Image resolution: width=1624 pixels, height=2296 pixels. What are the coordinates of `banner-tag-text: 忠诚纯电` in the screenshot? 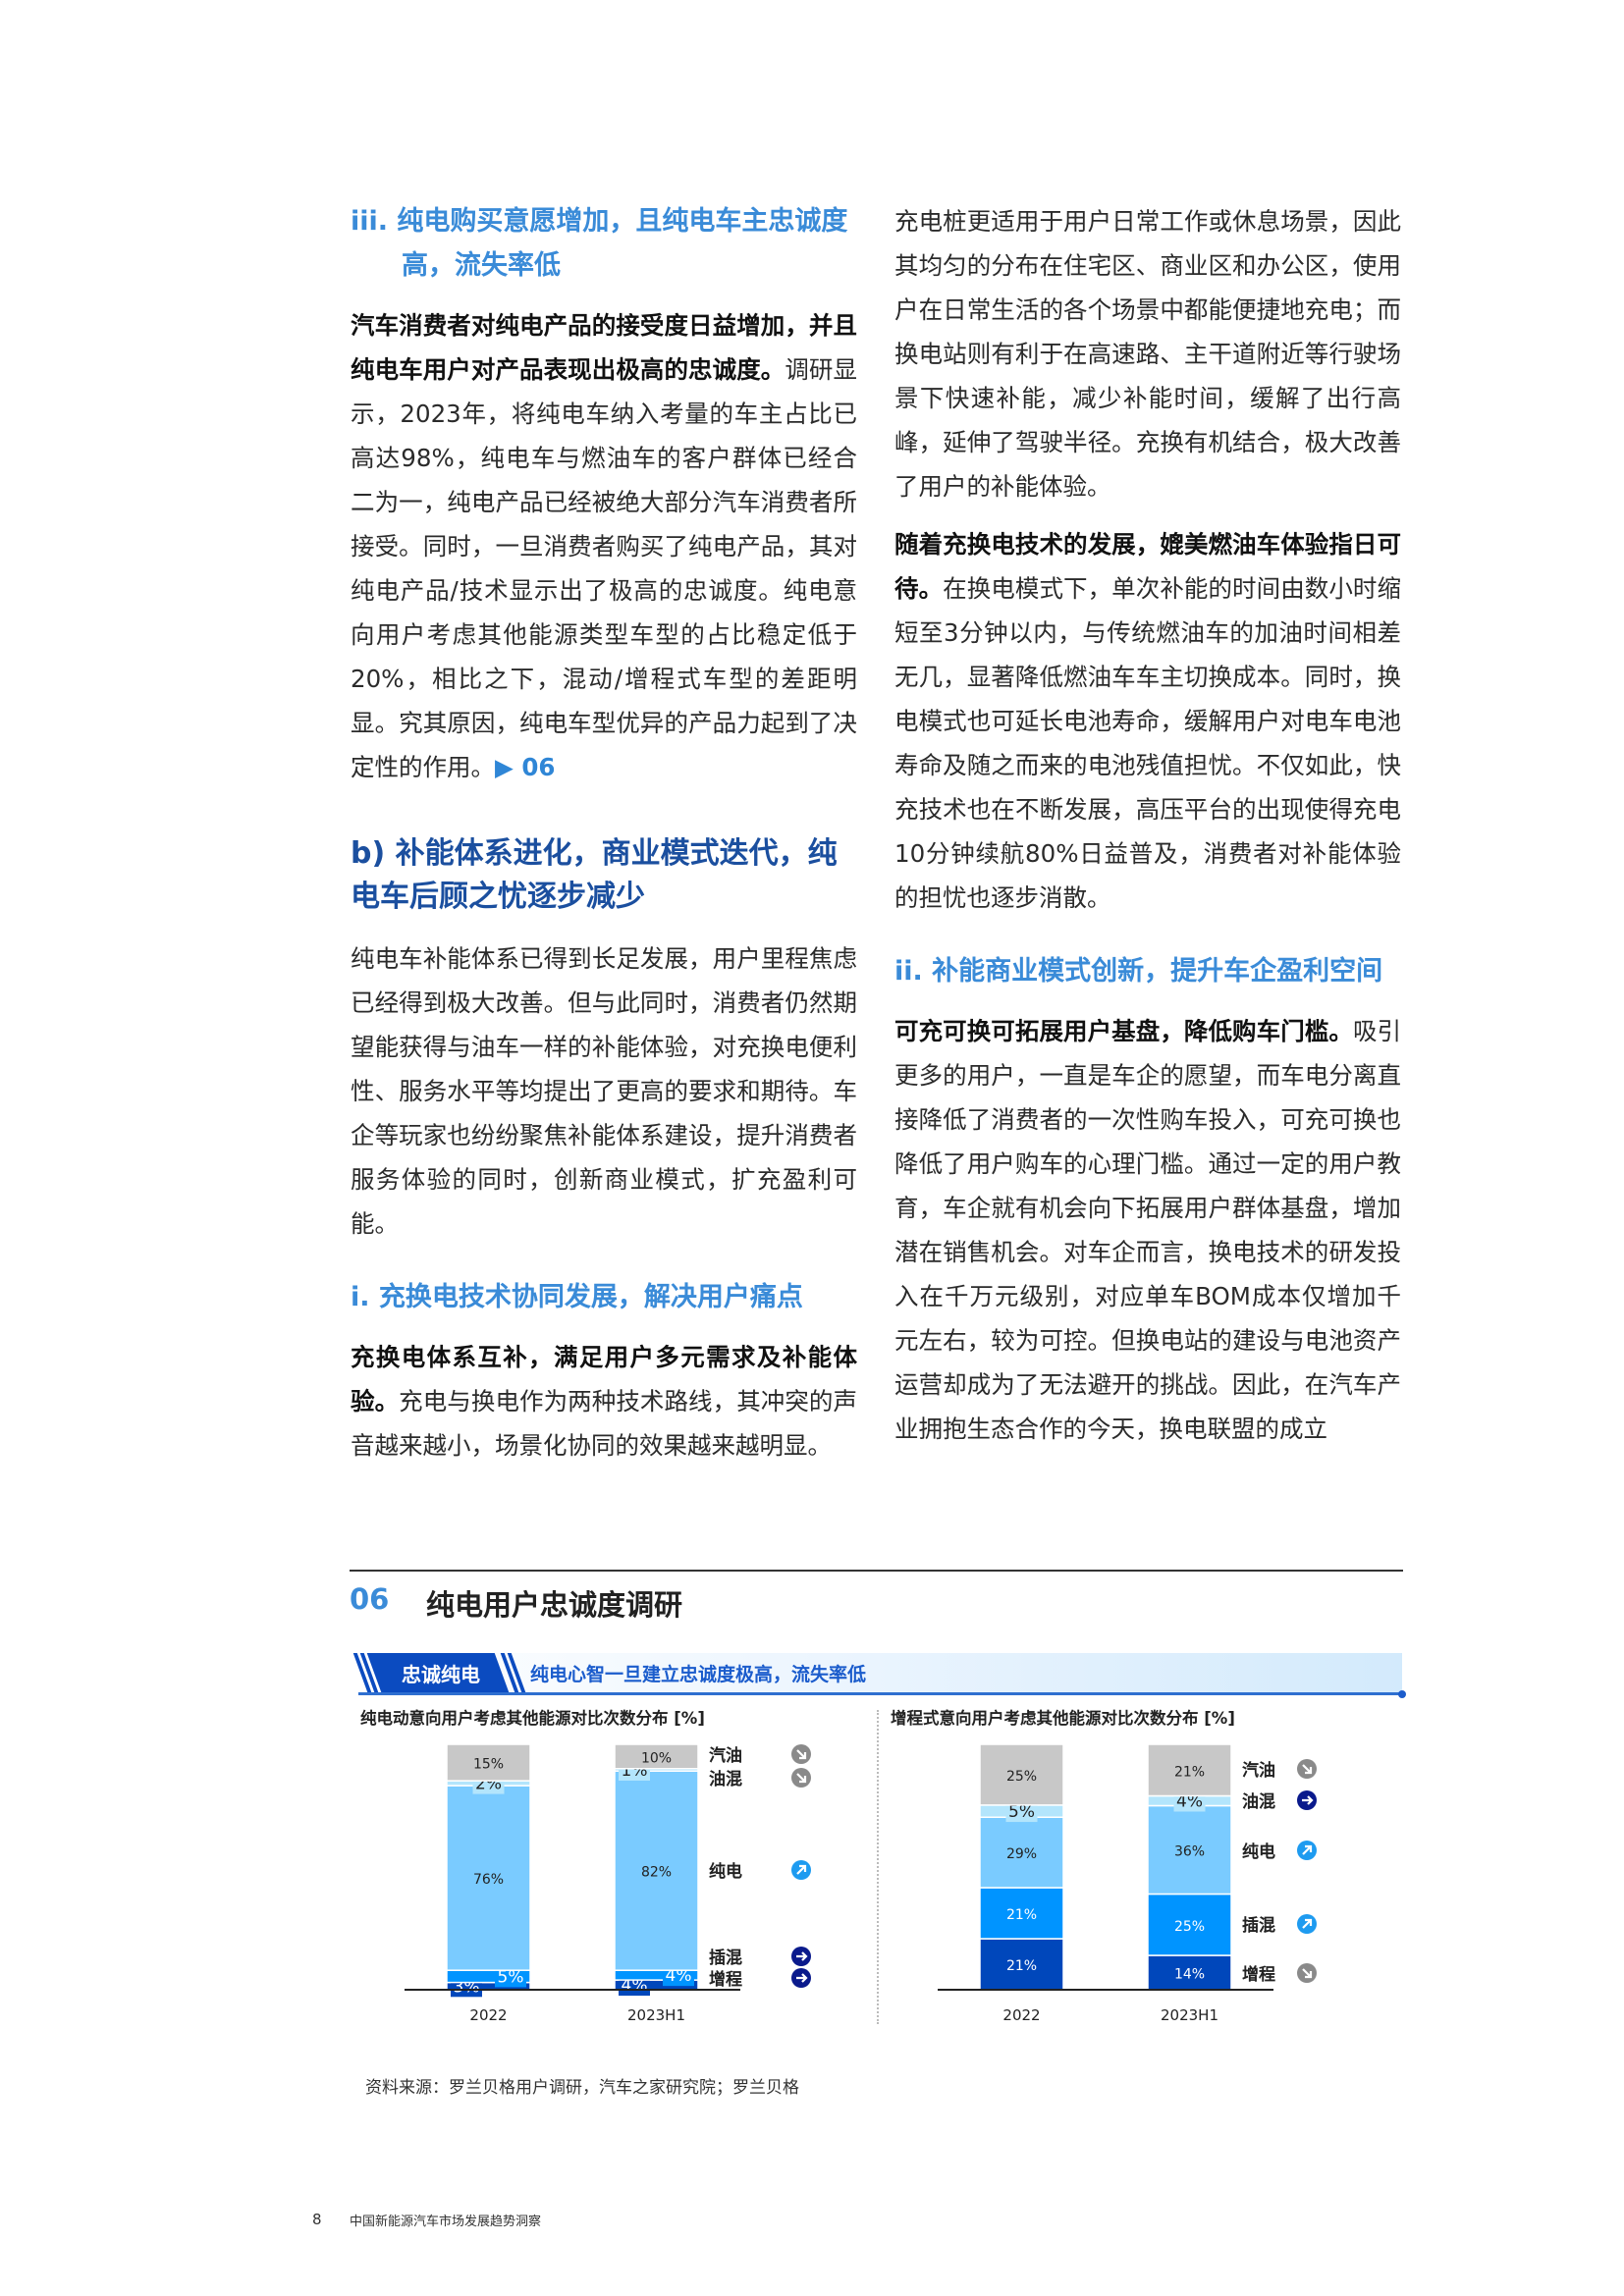 It's located at (441, 1674).